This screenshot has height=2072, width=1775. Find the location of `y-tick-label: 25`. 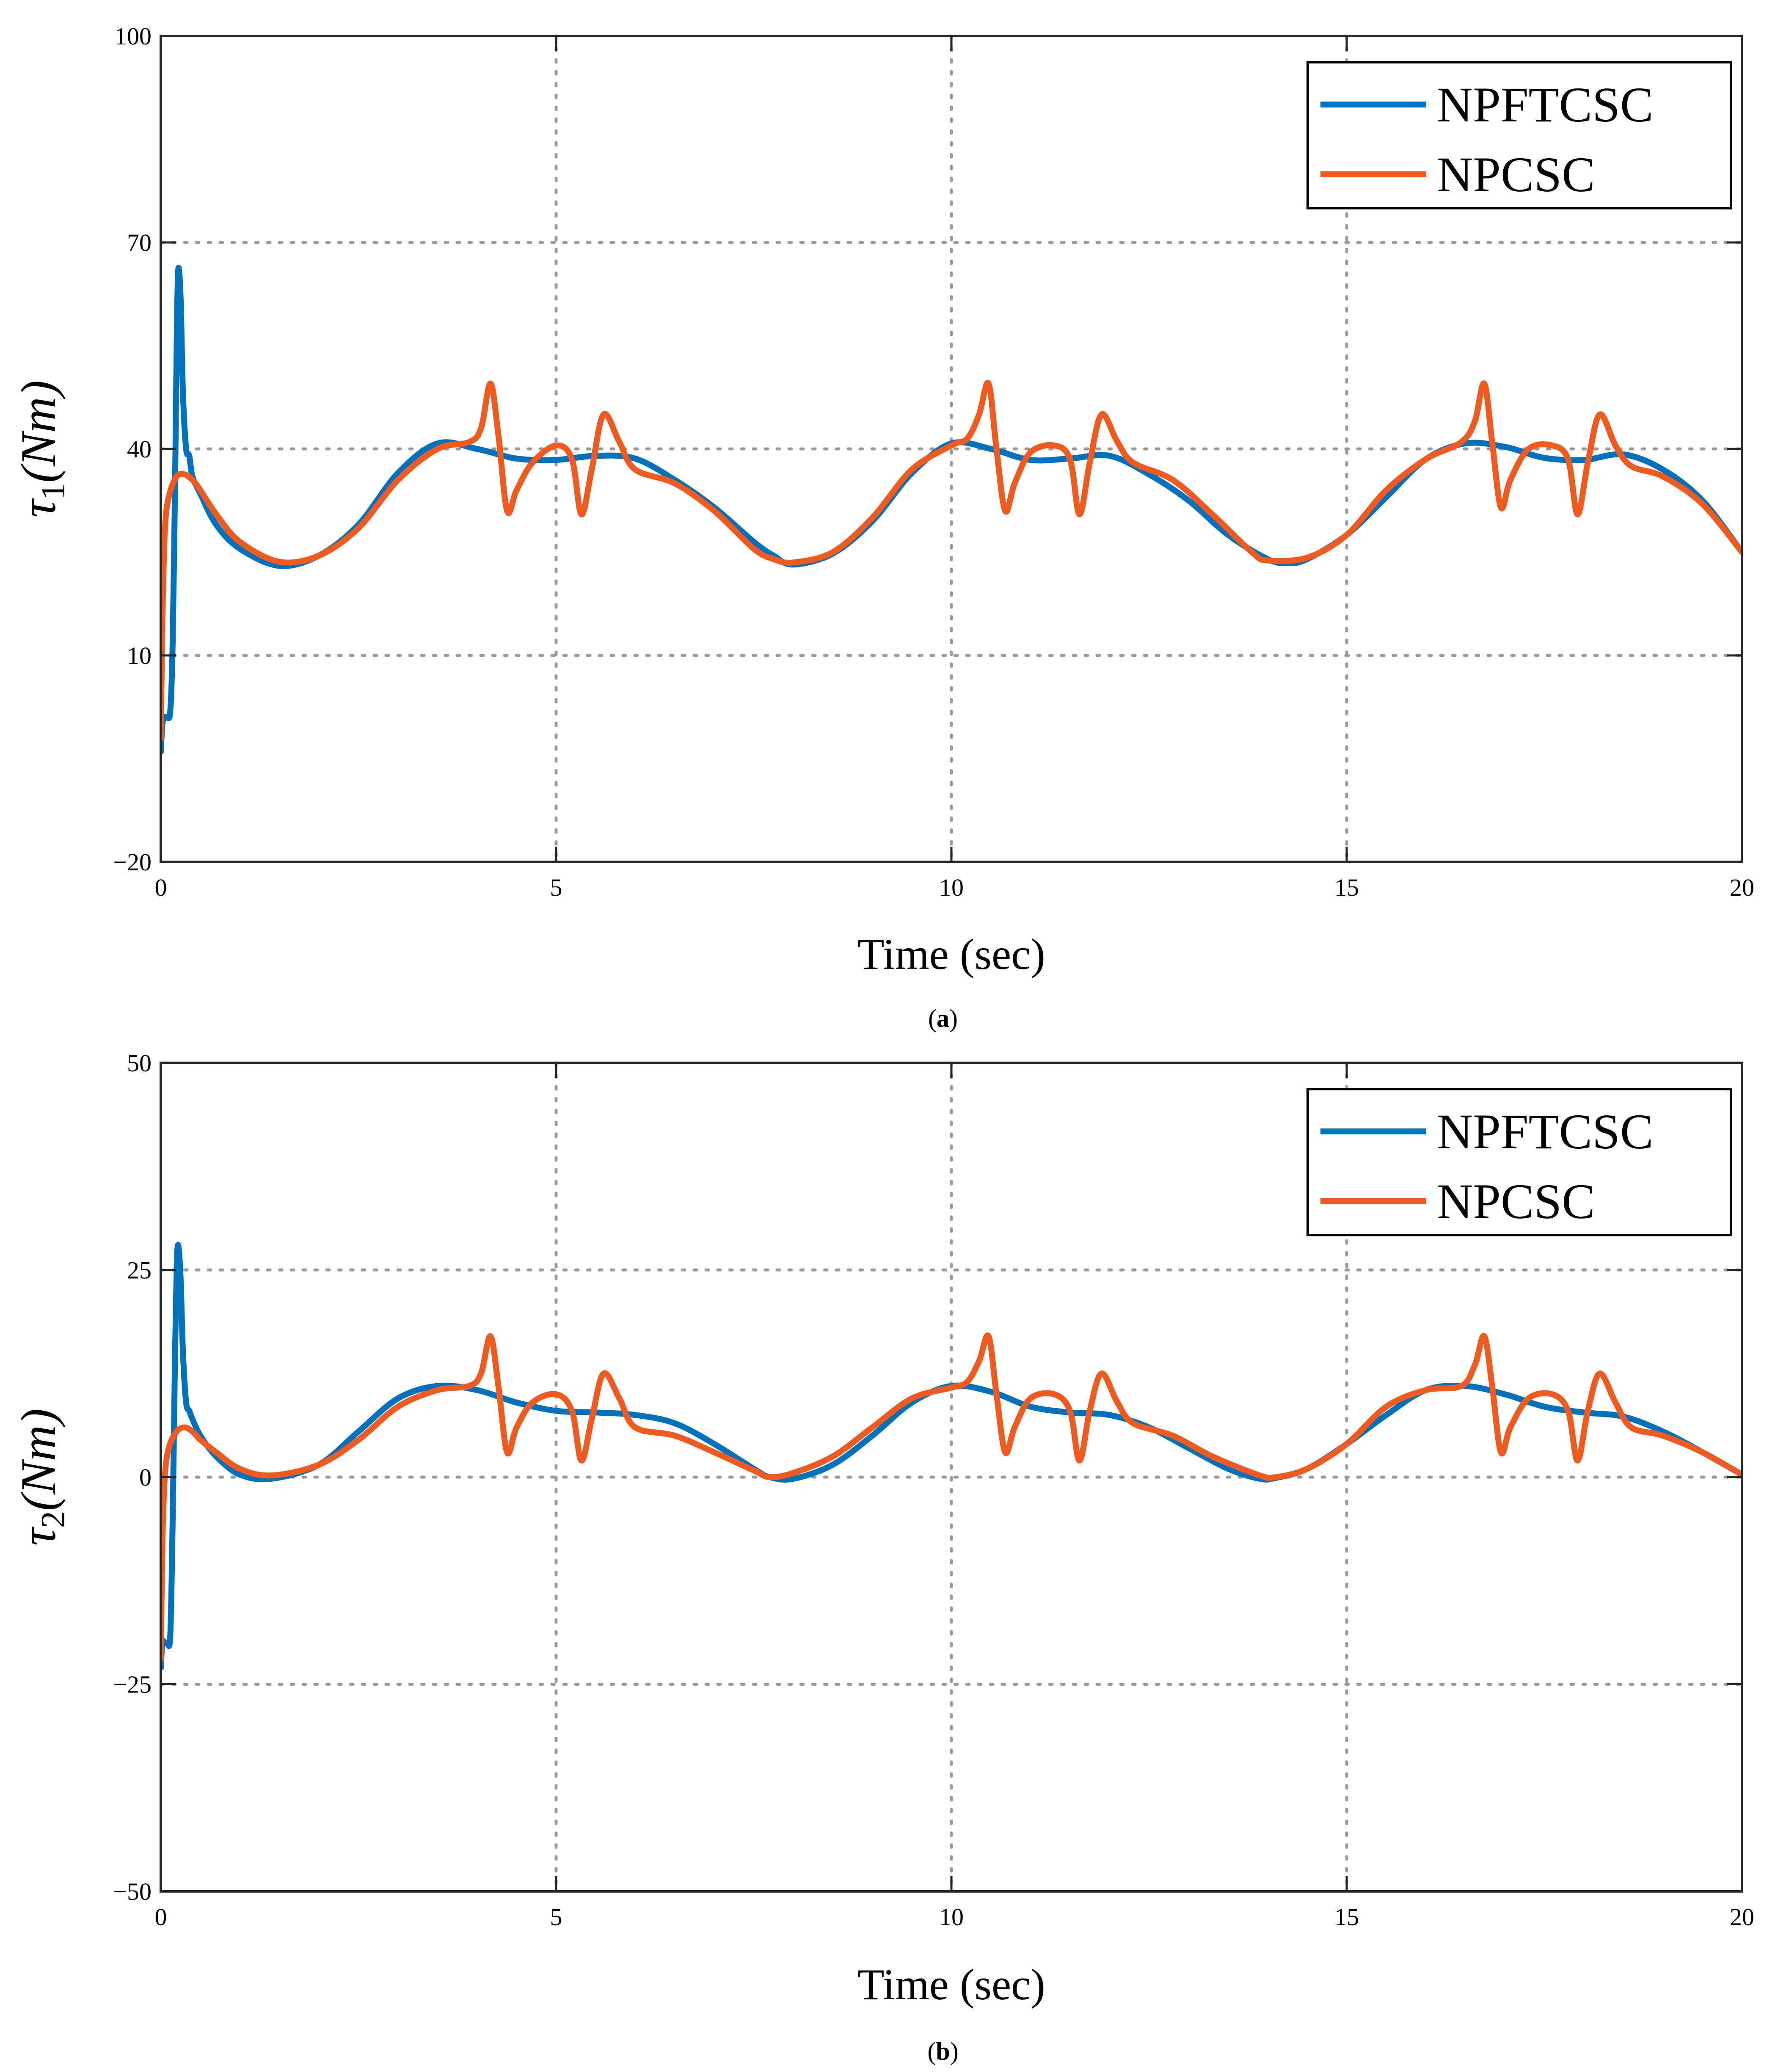

y-tick-label: 25 is located at coordinates (139, 1270).